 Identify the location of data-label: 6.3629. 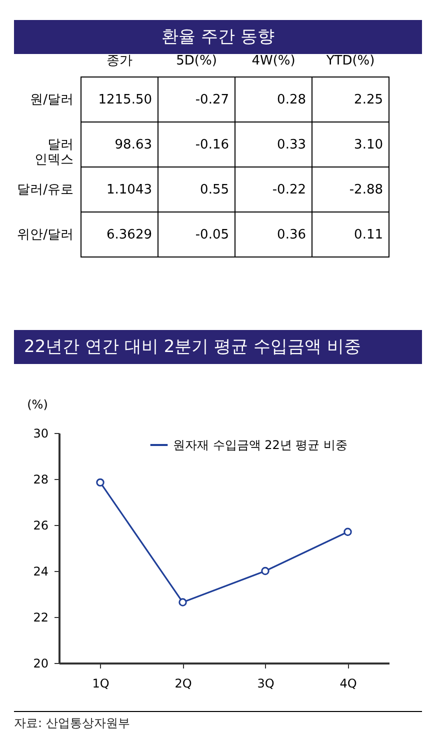
(129, 235).